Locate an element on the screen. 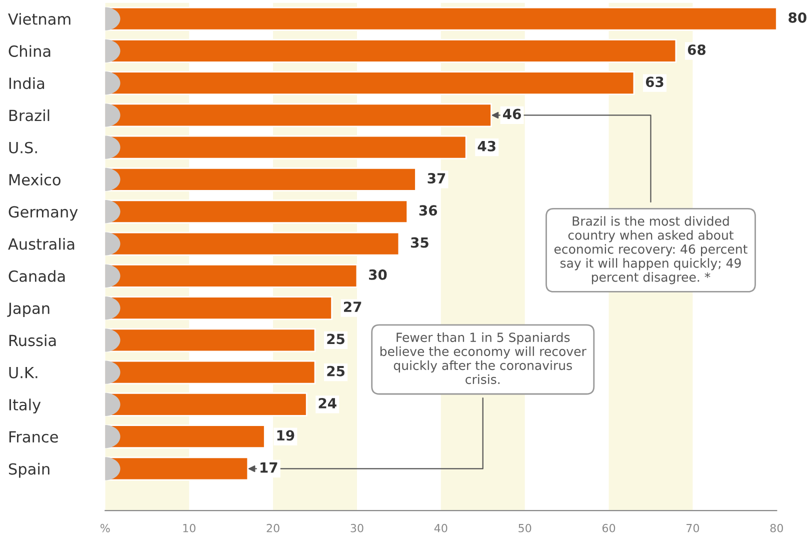 This screenshot has width=809, height=546. data-label: 19 is located at coordinates (285, 435).